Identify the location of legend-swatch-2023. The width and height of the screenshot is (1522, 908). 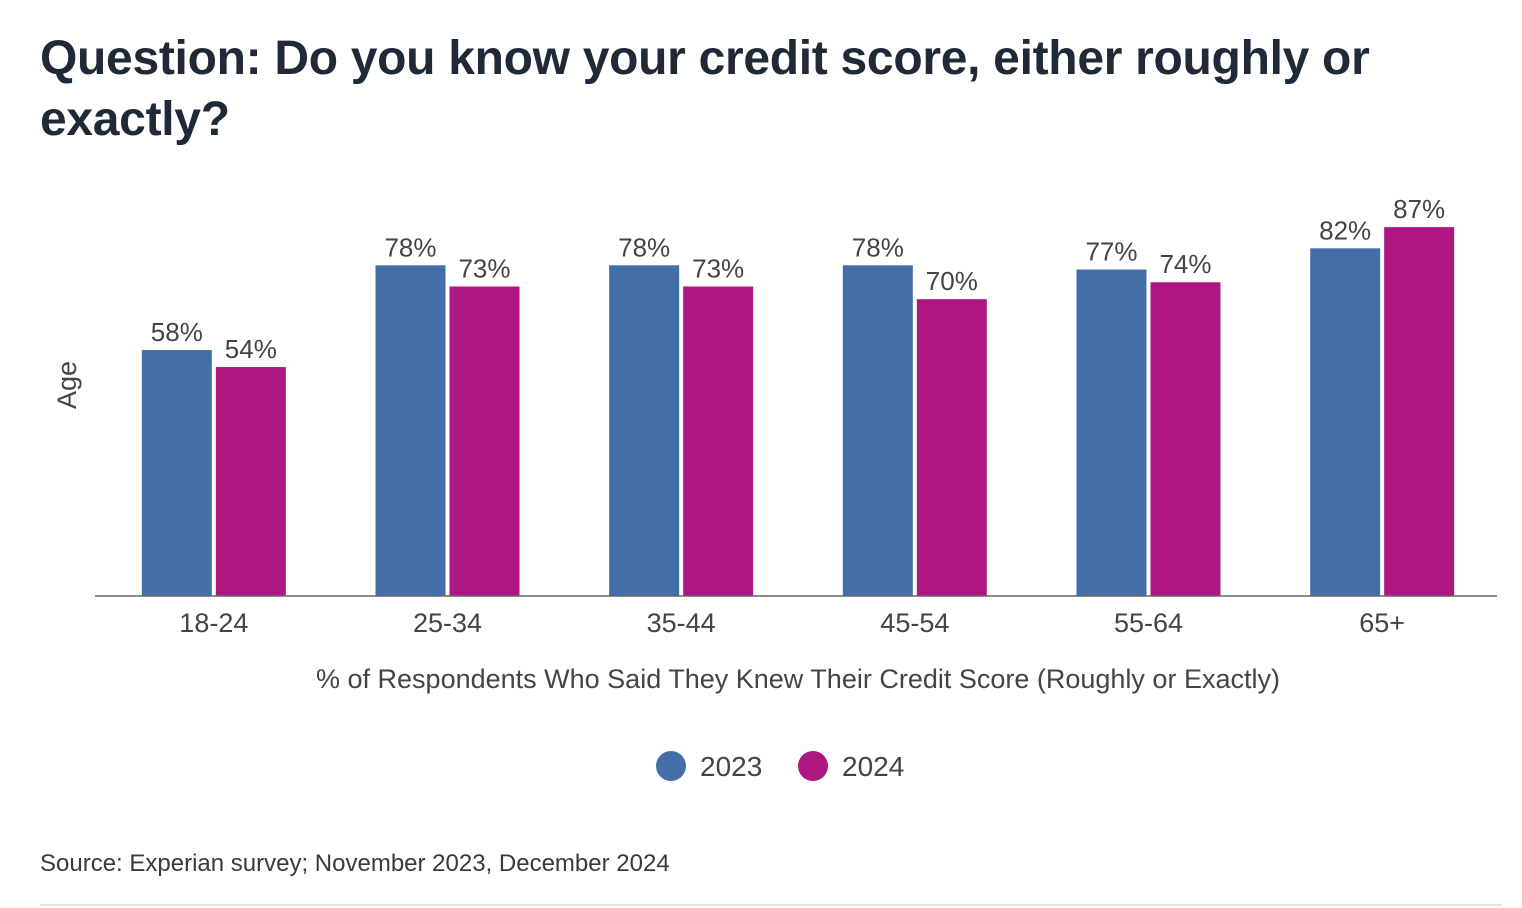
(671, 766).